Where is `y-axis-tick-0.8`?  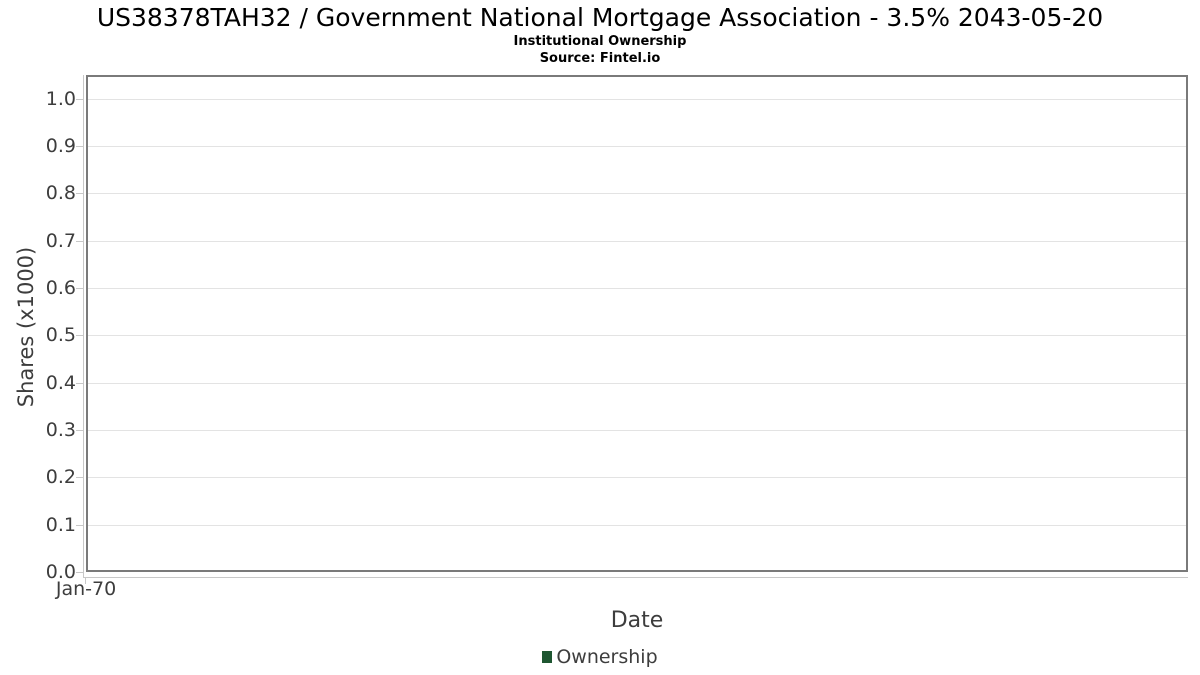
y-axis-tick-0.8 is located at coordinates (80, 194).